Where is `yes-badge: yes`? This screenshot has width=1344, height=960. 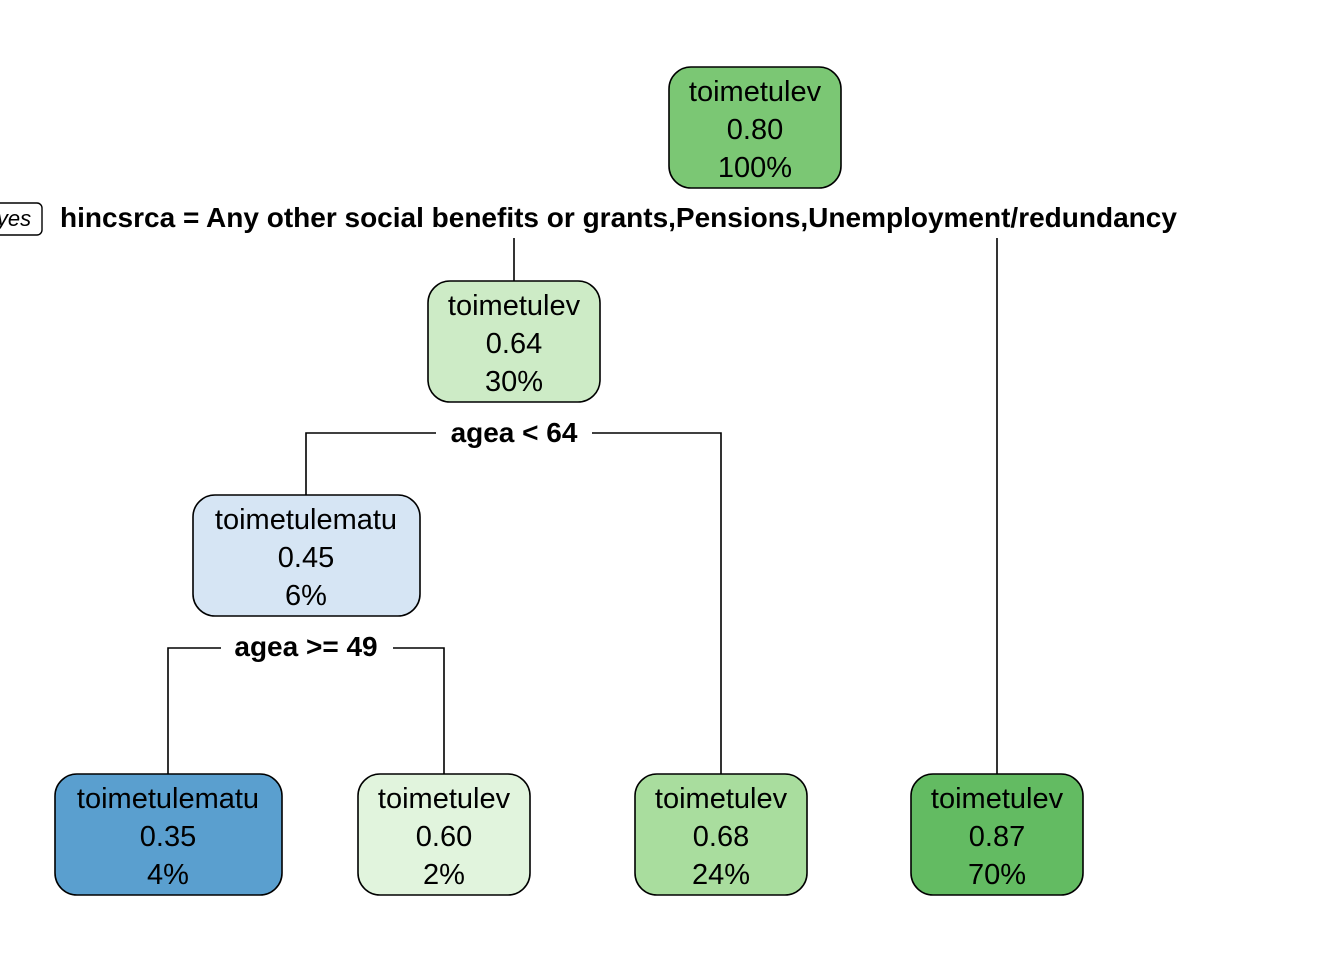 yes-badge: yes is located at coordinates (21, 219).